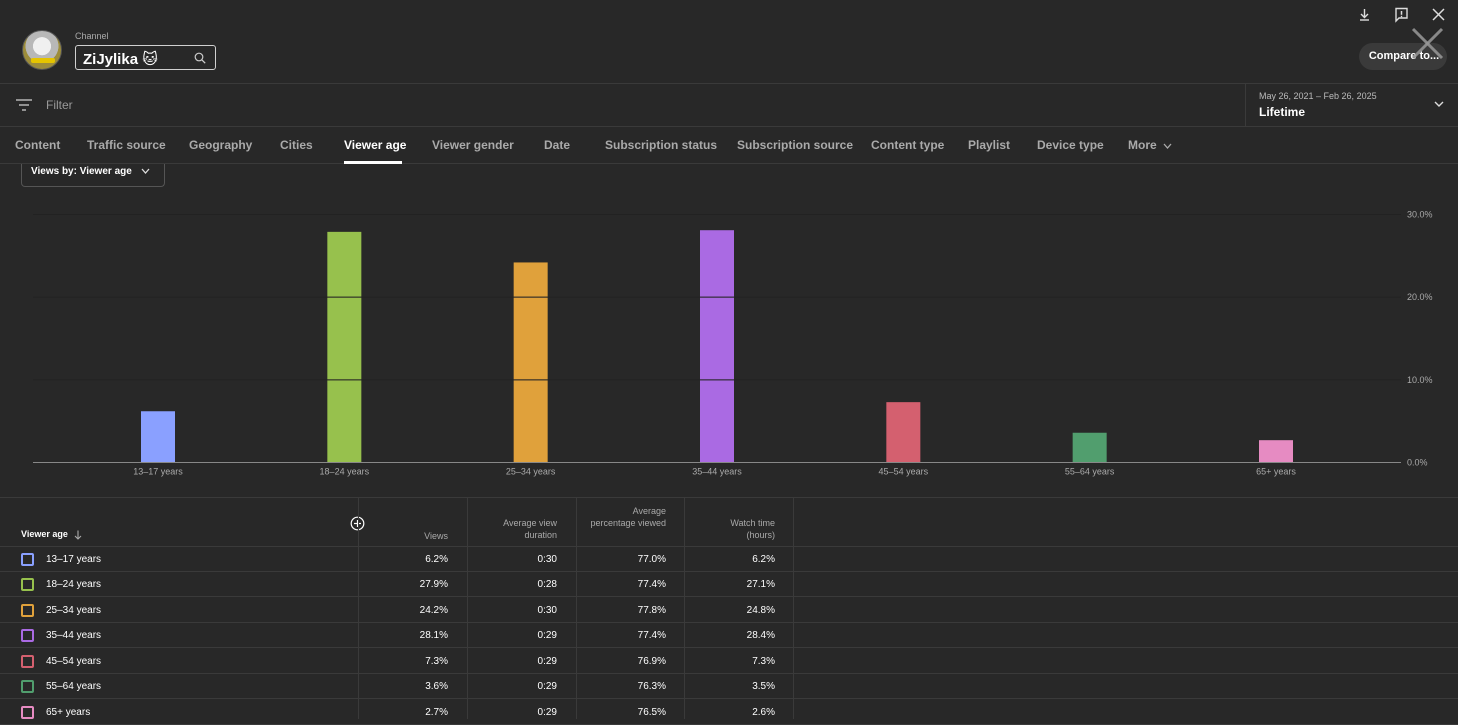  I want to click on x-tick-label: 55–64 years, so click(1090, 472).